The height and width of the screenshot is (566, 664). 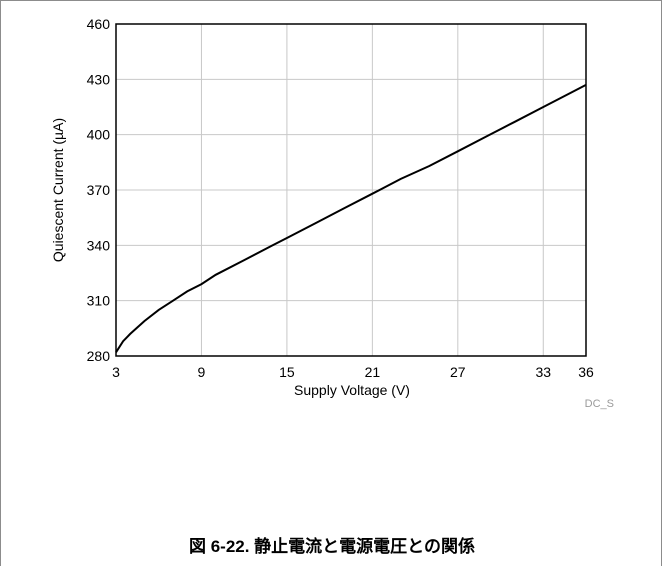 What do you see at coordinates (58, 190) in the screenshot?
I see `y-axis-label: Quiescent Current (µA)` at bounding box center [58, 190].